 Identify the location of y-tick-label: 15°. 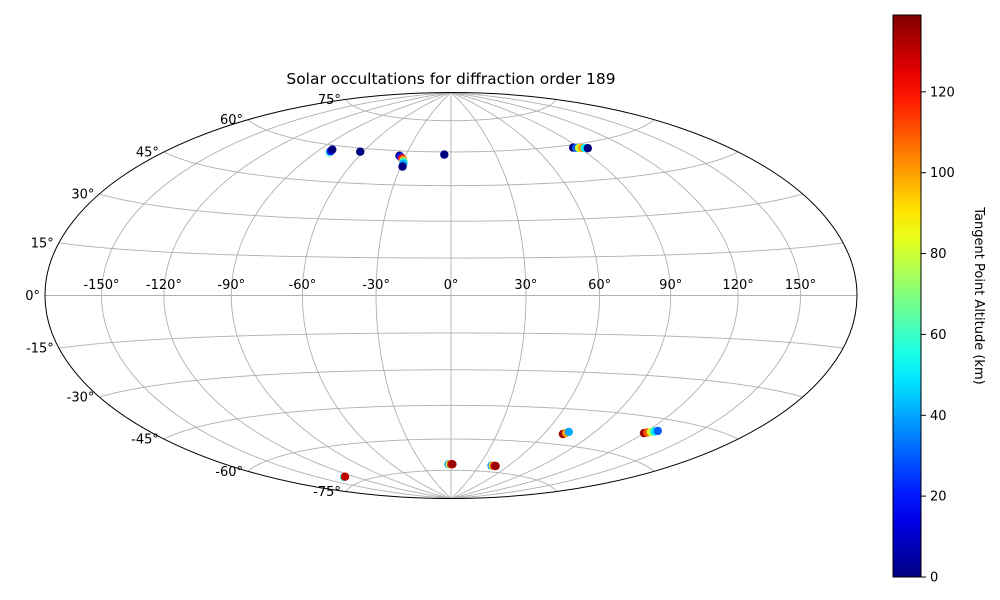
(42, 244).